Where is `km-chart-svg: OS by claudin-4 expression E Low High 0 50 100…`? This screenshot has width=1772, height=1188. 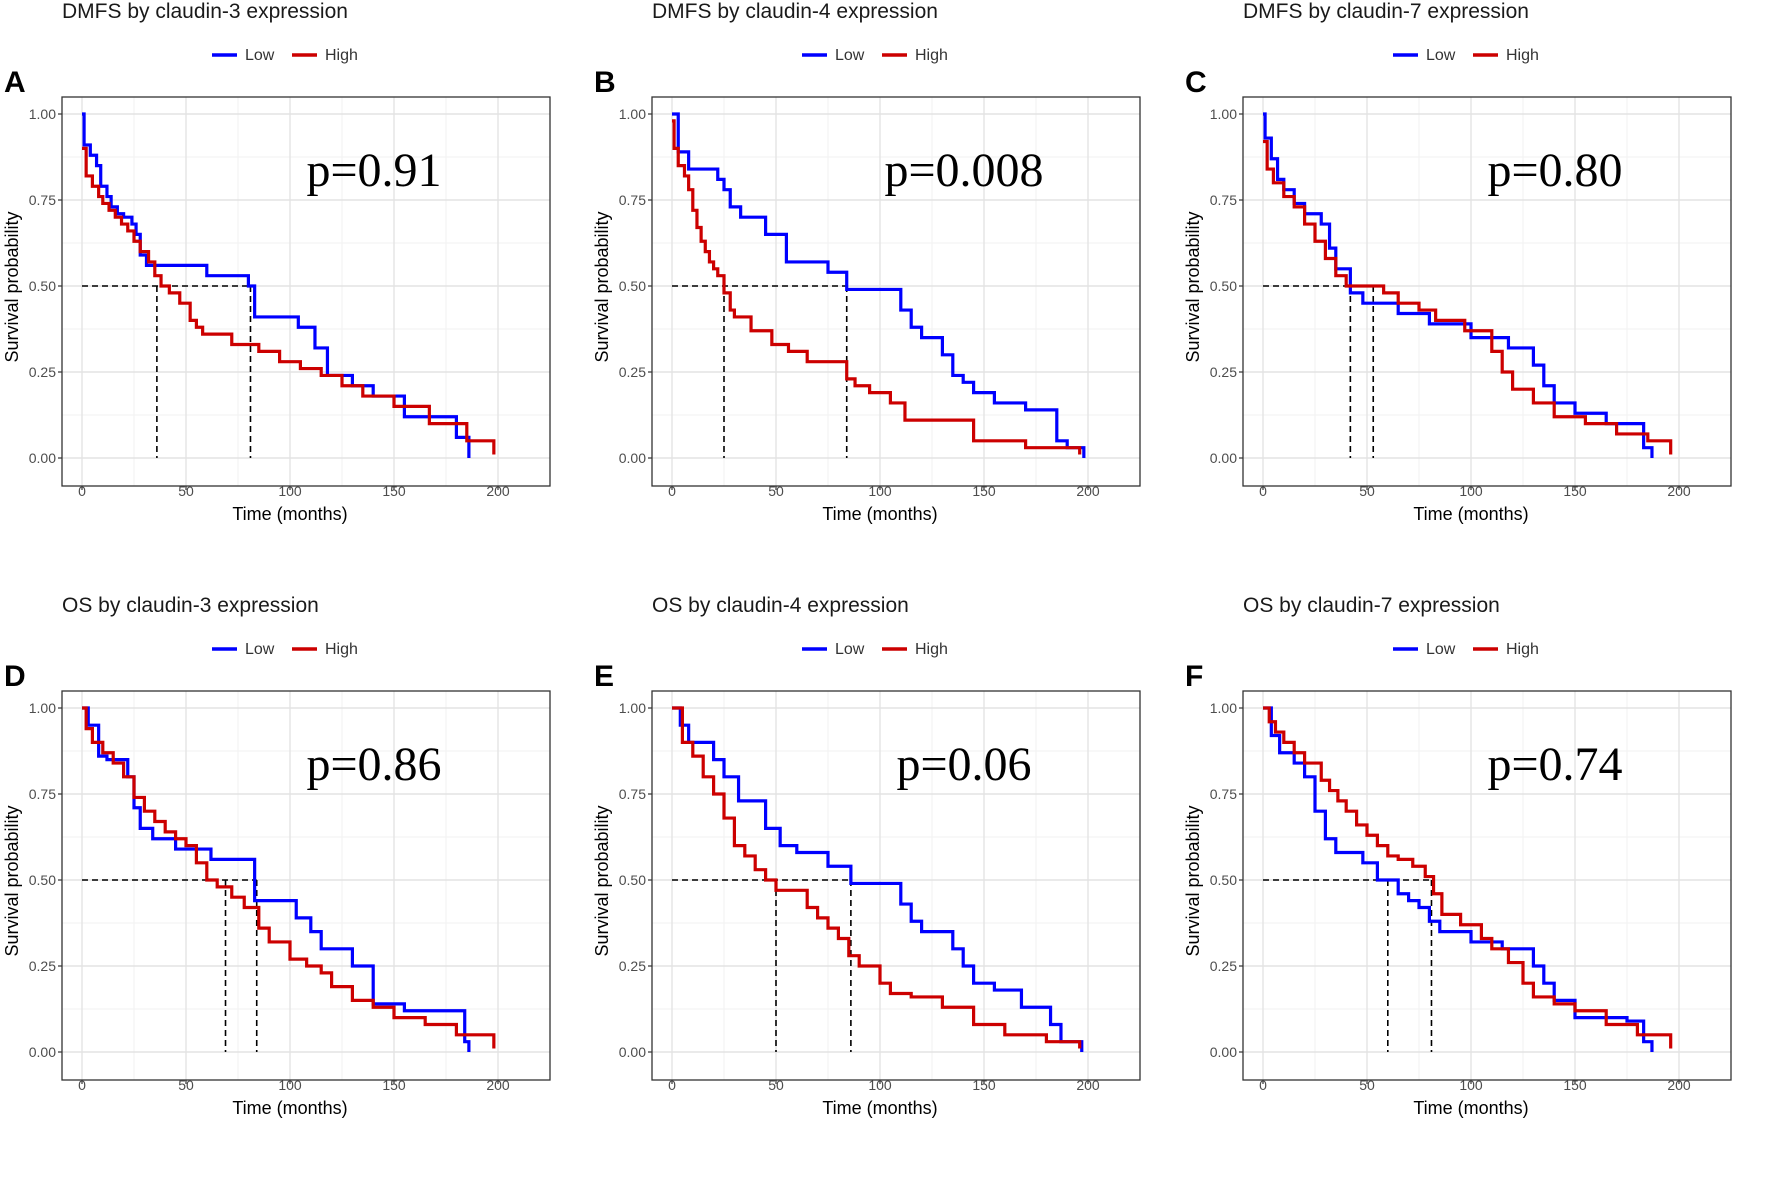
km-chart-svg: OS by claudin-4 expression E Low High 0 50 100… is located at coordinates (866, 856).